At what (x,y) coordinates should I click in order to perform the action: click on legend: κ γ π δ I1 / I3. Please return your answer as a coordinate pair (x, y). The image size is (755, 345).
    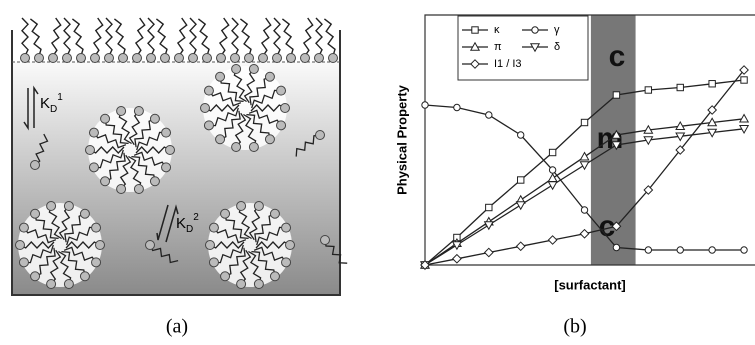
    Looking at the image, I should click on (523, 48).